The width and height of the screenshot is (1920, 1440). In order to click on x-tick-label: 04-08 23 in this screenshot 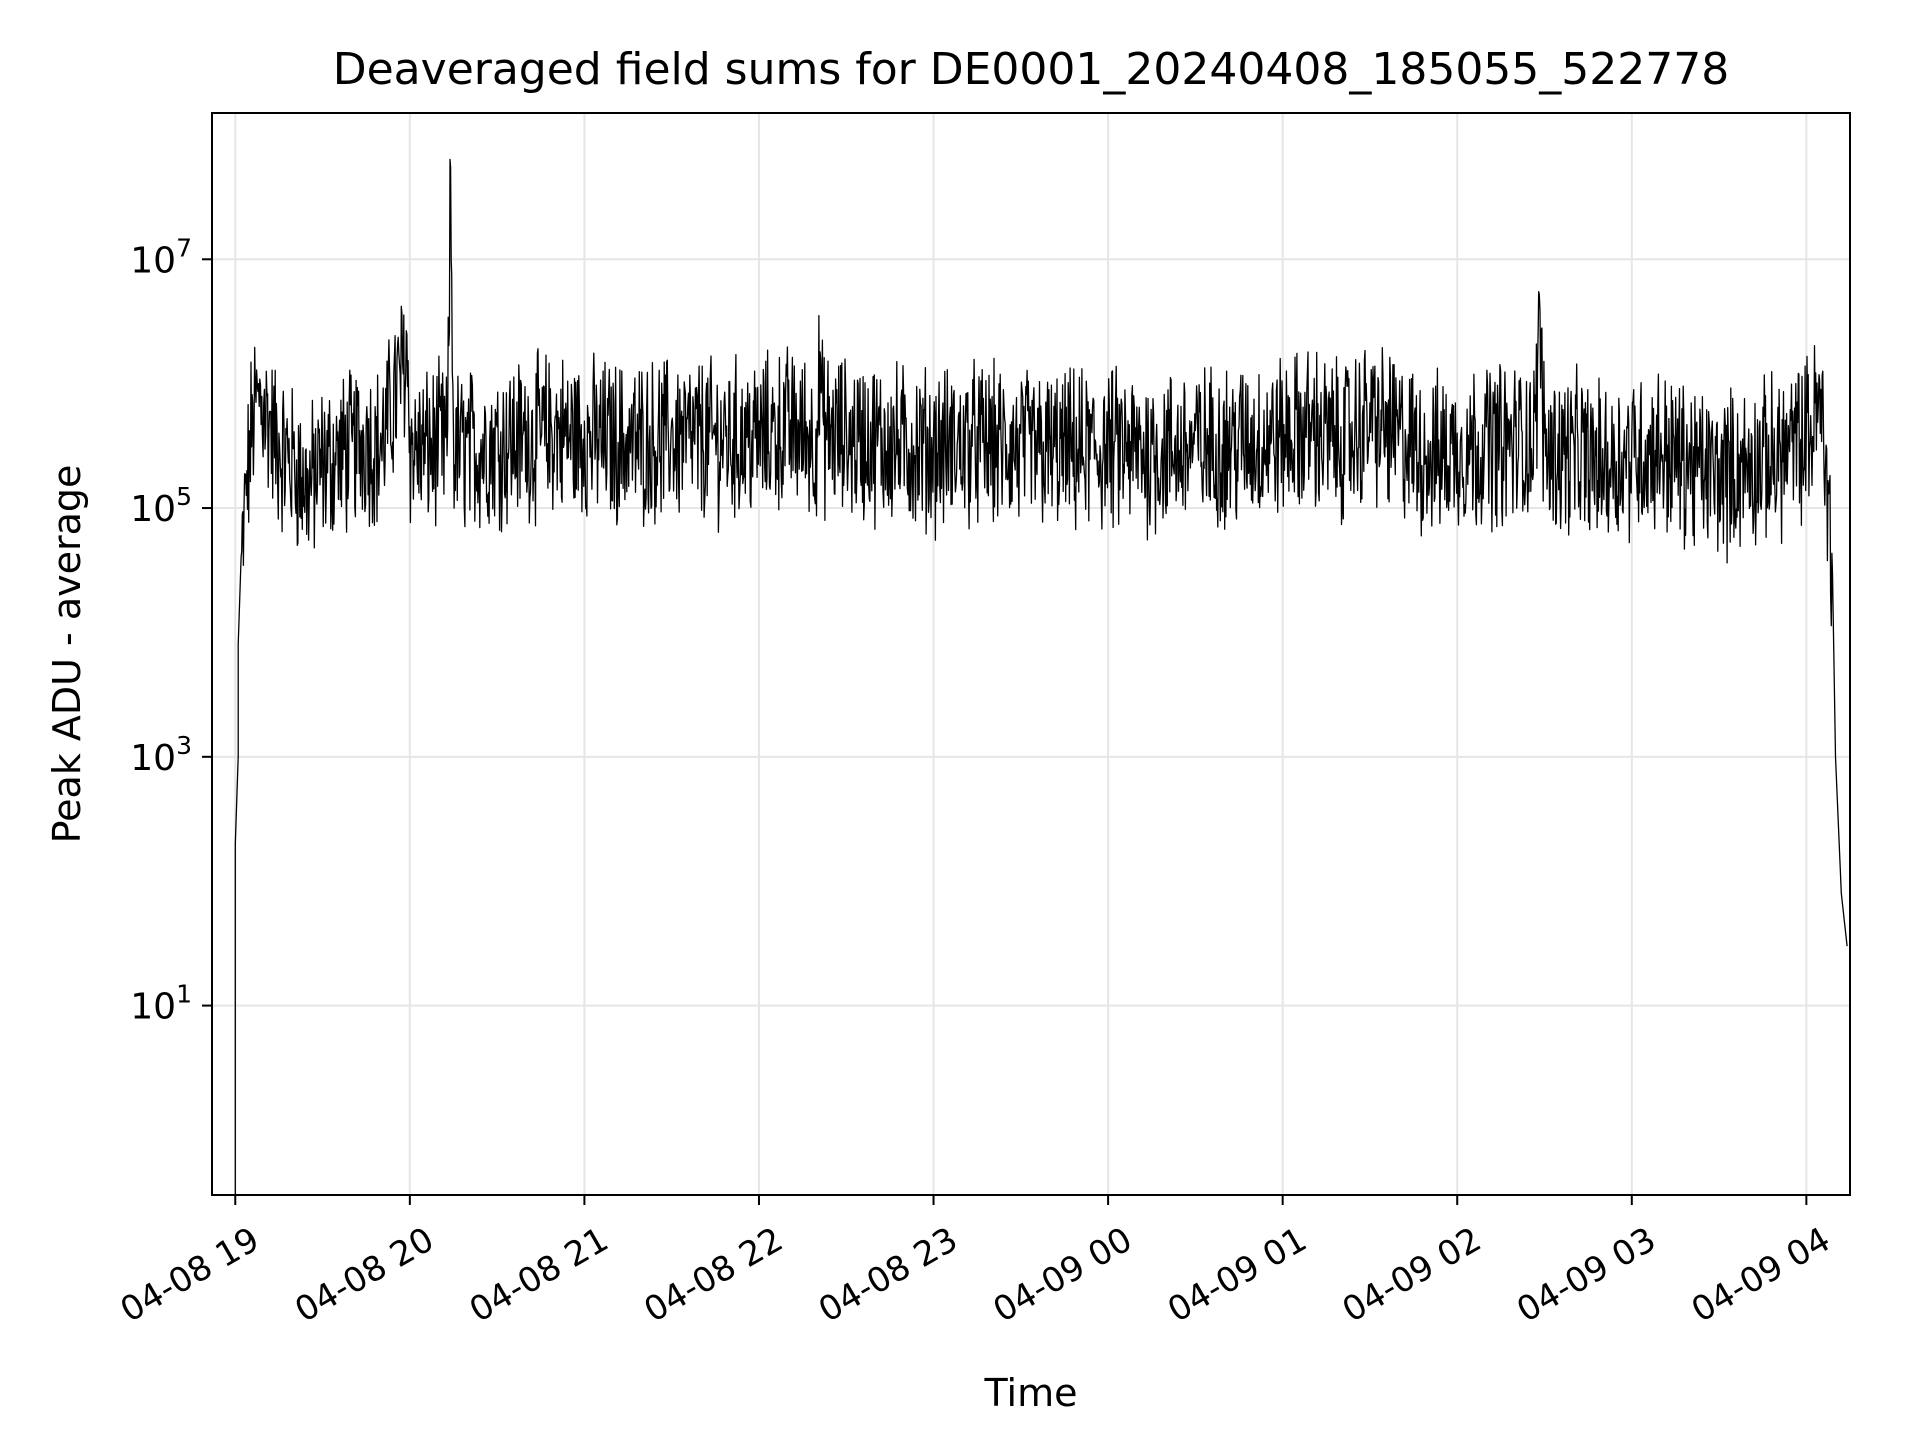, I will do `click(888, 1275)`.